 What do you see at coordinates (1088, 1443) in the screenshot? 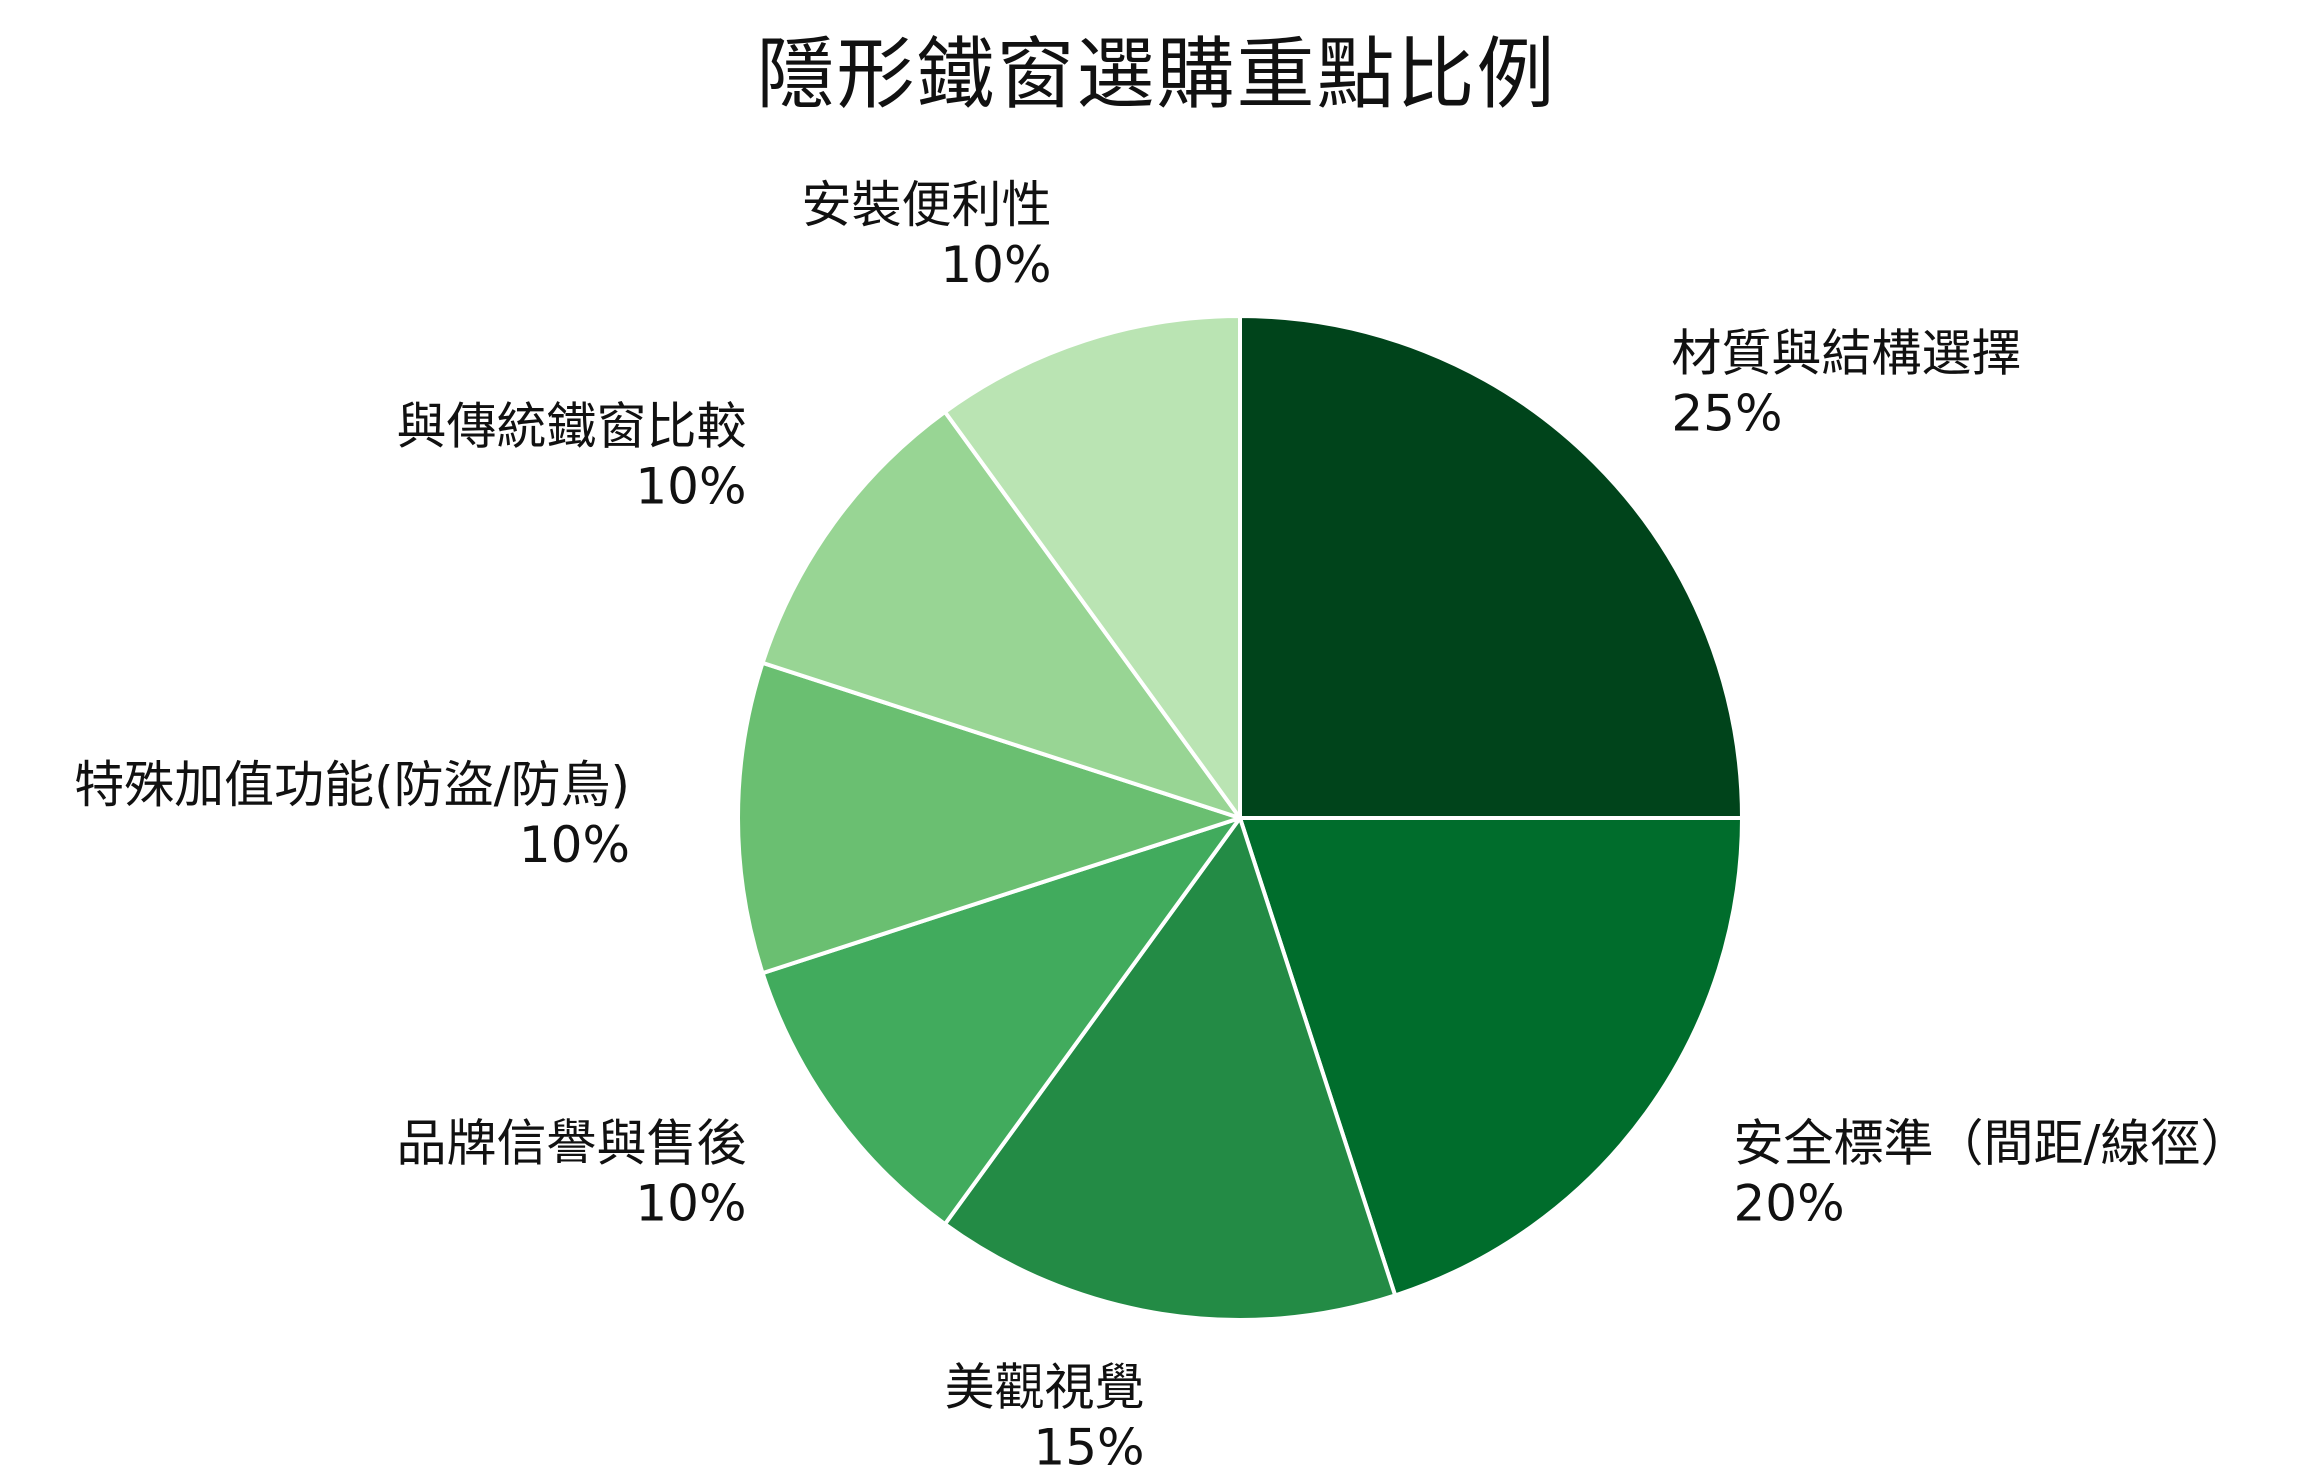
I see `slice-value-label: 15%` at bounding box center [1088, 1443].